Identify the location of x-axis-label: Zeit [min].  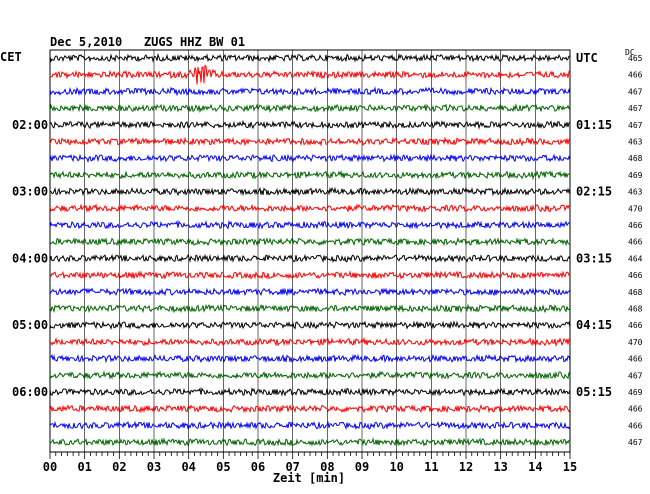
(309, 478).